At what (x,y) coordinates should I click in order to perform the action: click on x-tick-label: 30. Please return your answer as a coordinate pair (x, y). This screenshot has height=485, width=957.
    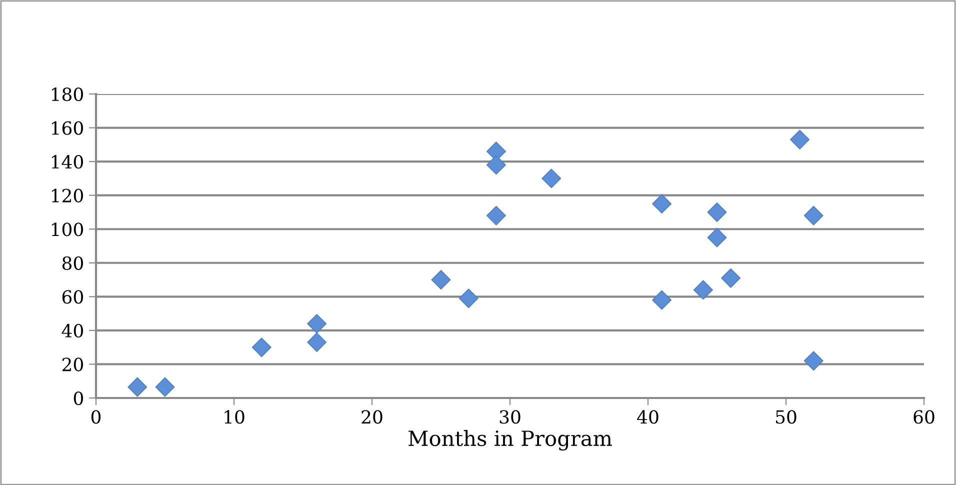
    Looking at the image, I should click on (510, 417).